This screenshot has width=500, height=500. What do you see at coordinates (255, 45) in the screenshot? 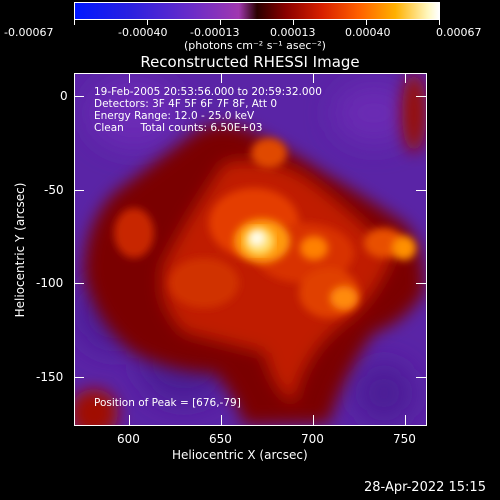
I see `colorbar-units: (photons cm⁻² s⁻¹ asec⁻²)` at bounding box center [255, 45].